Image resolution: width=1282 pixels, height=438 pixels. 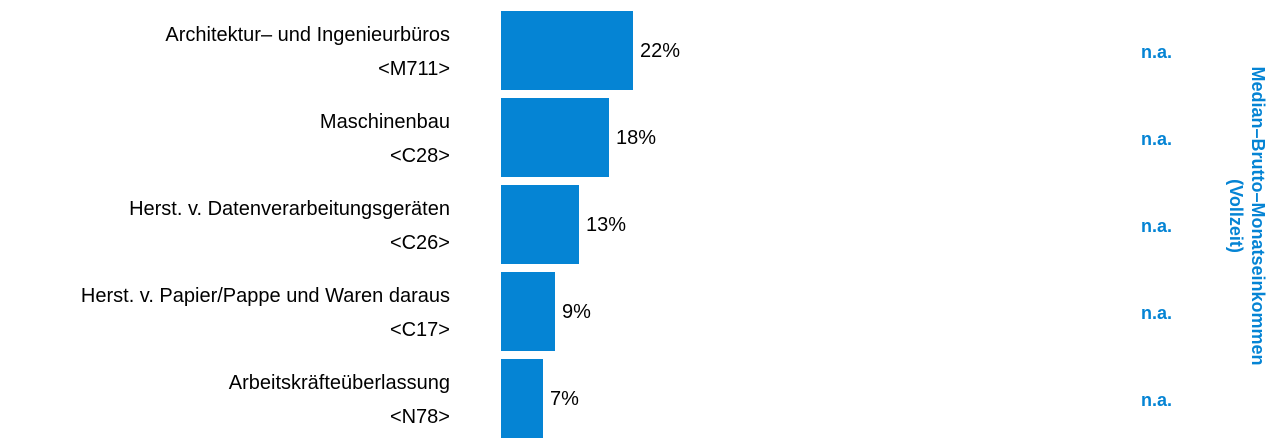 What do you see at coordinates (414, 69) in the screenshot?
I see `category-code: <M711>` at bounding box center [414, 69].